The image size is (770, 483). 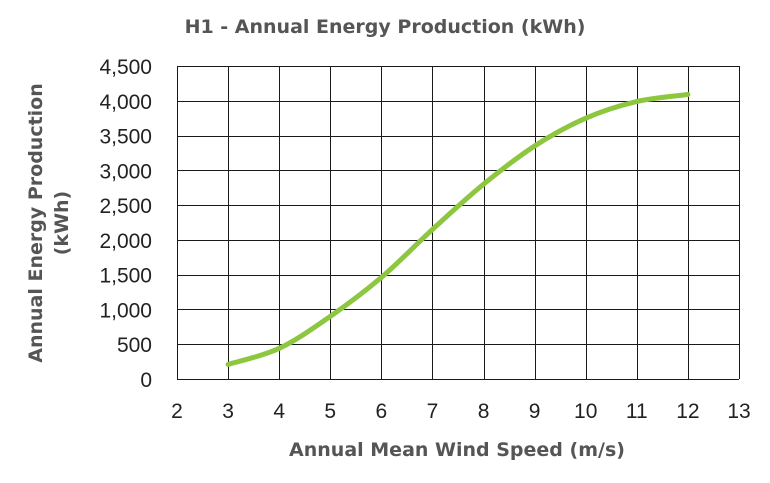 What do you see at coordinates (385, 27) in the screenshot?
I see `chart-title: H1 - Annual Energy Production (kWh)` at bounding box center [385, 27].